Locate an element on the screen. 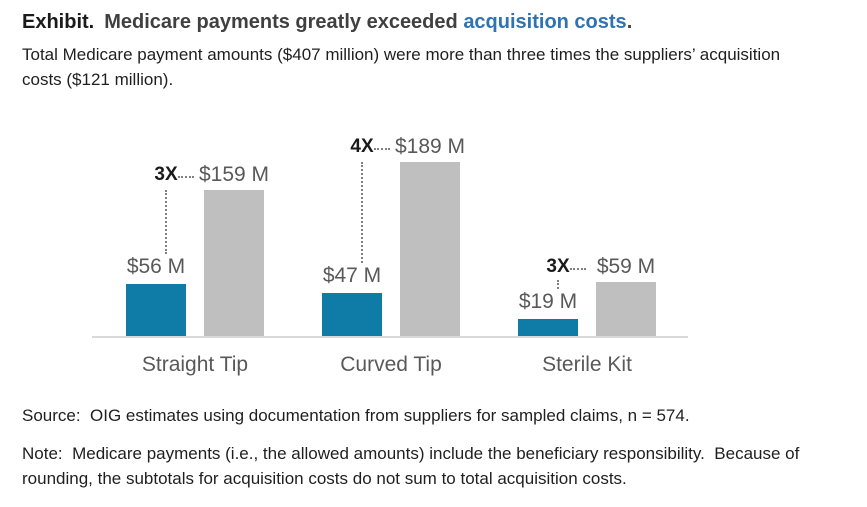 This screenshot has width=867, height=507. category-label: Straight Tip is located at coordinates (195, 364).